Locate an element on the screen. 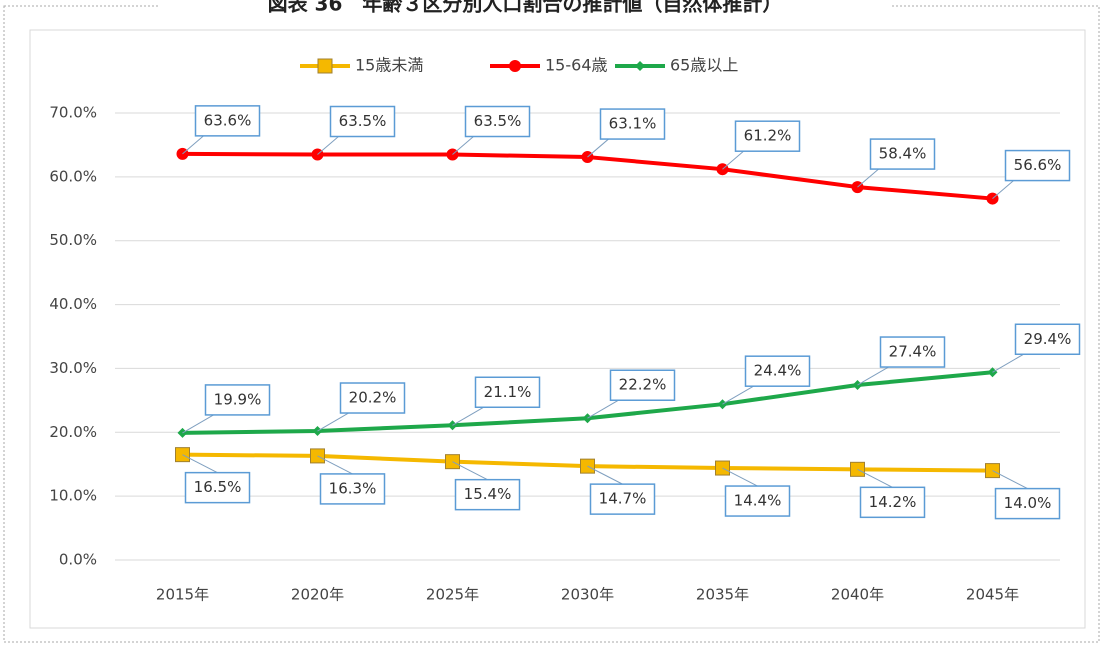 The width and height of the screenshot is (1104, 650). chart-title: 図表 36 年齢３区分別人口割合の推計値（自然体推計） is located at coordinates (525, 8).